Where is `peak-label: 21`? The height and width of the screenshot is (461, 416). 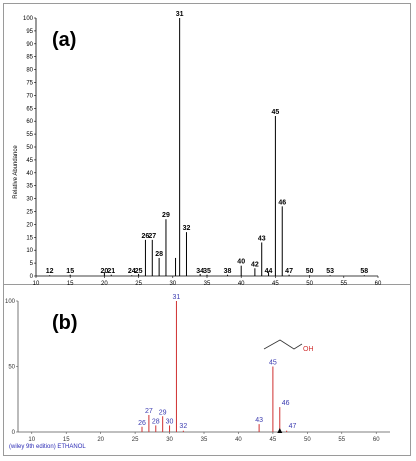
peak-label: 21 is located at coordinates (111, 271).